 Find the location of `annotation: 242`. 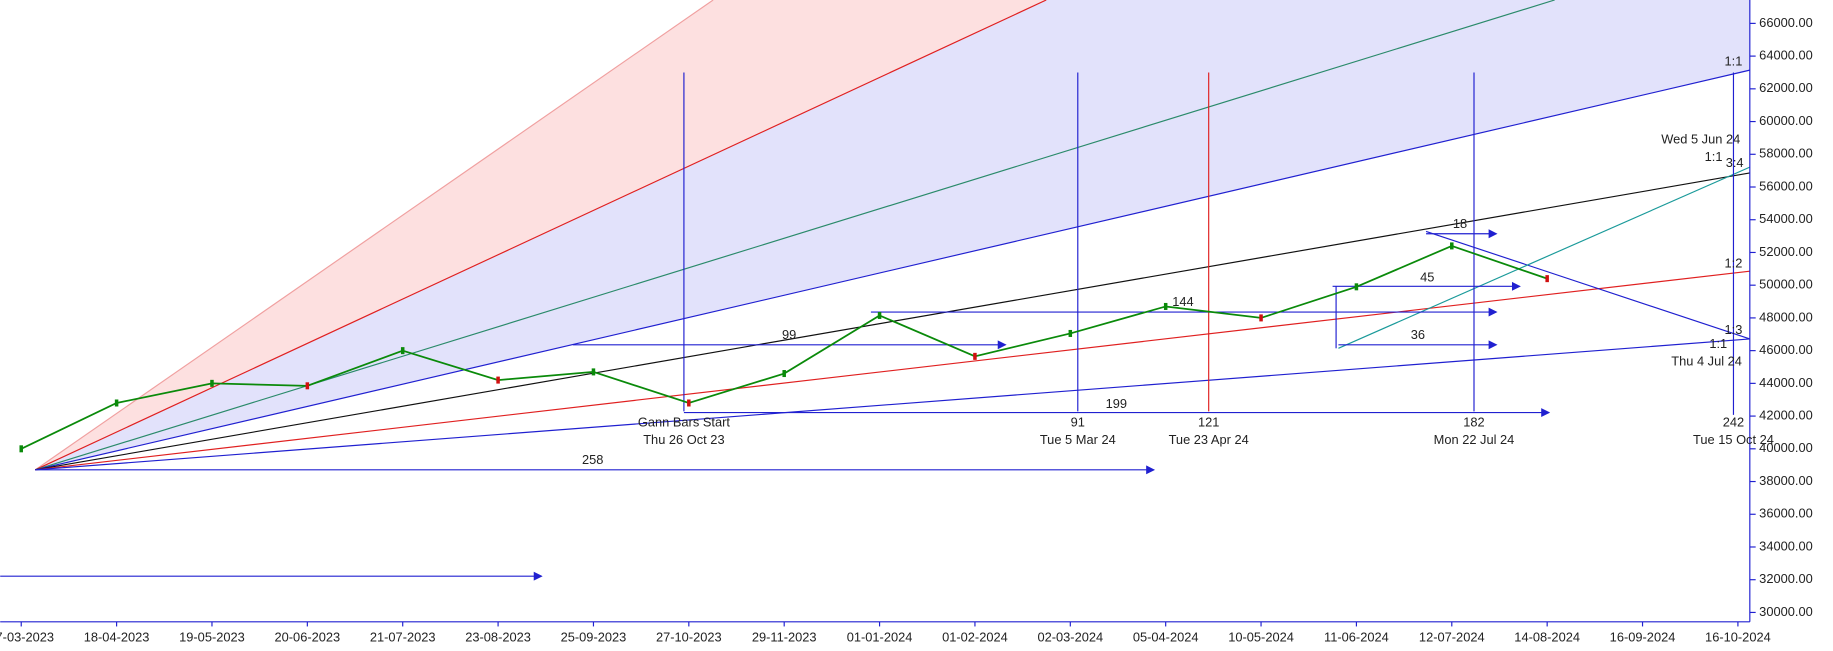

annotation: 242 is located at coordinates (1733, 421).